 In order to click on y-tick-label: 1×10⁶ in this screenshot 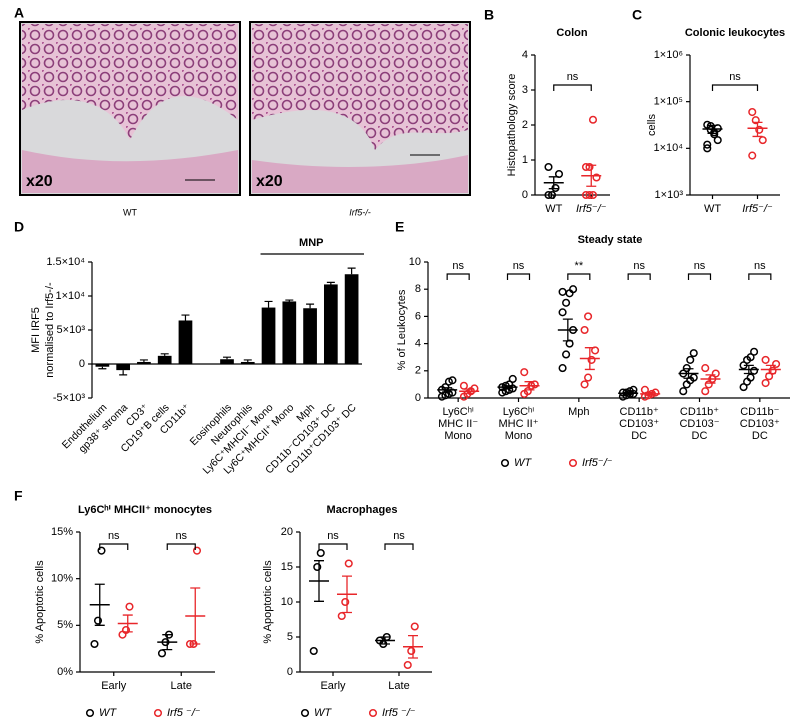, I will do `click(668, 55)`.